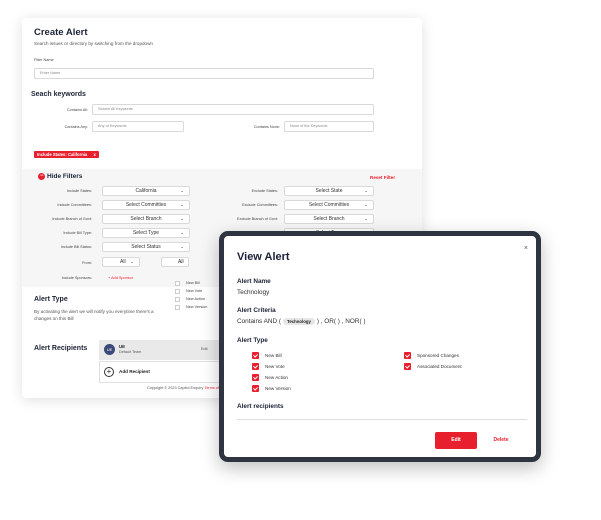 The width and height of the screenshot is (601, 520). What do you see at coordinates (134, 371) in the screenshot?
I see `add-recipient-label: Add Recipient` at bounding box center [134, 371].